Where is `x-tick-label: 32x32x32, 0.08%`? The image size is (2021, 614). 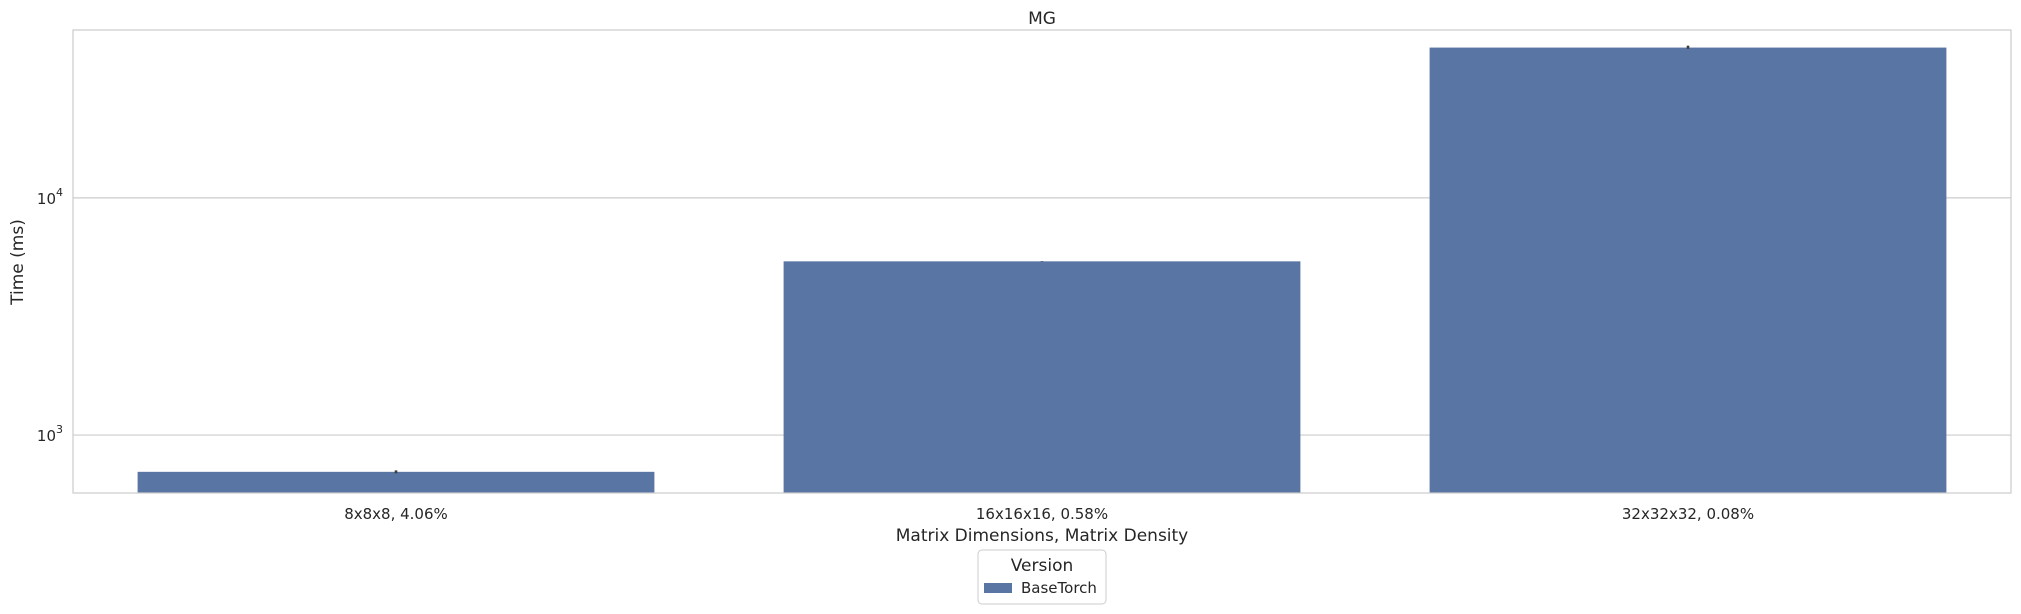
x-tick-label: 32x32x32, 0.08% is located at coordinates (1688, 514).